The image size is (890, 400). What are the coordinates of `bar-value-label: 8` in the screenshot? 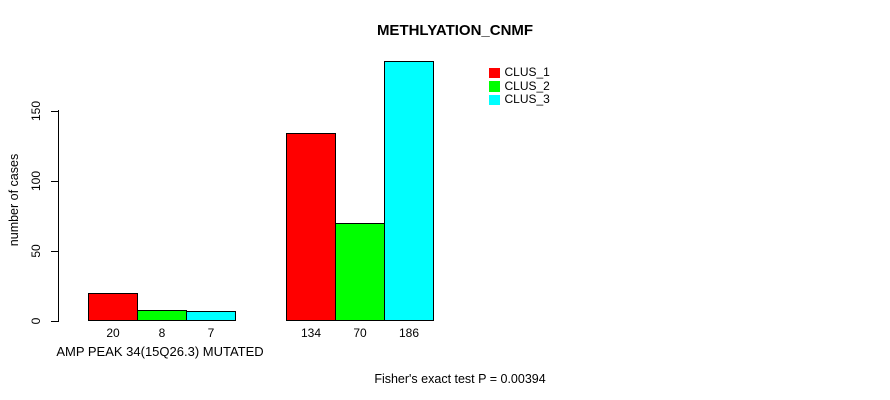 It's located at (162, 333).